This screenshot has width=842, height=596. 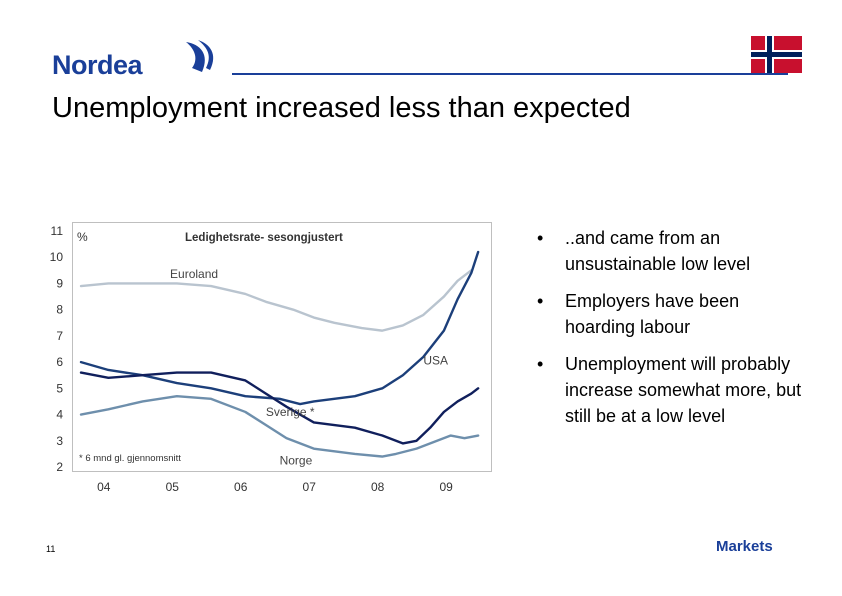 I want to click on y-tick-label: 10, so click(x=57, y=257).